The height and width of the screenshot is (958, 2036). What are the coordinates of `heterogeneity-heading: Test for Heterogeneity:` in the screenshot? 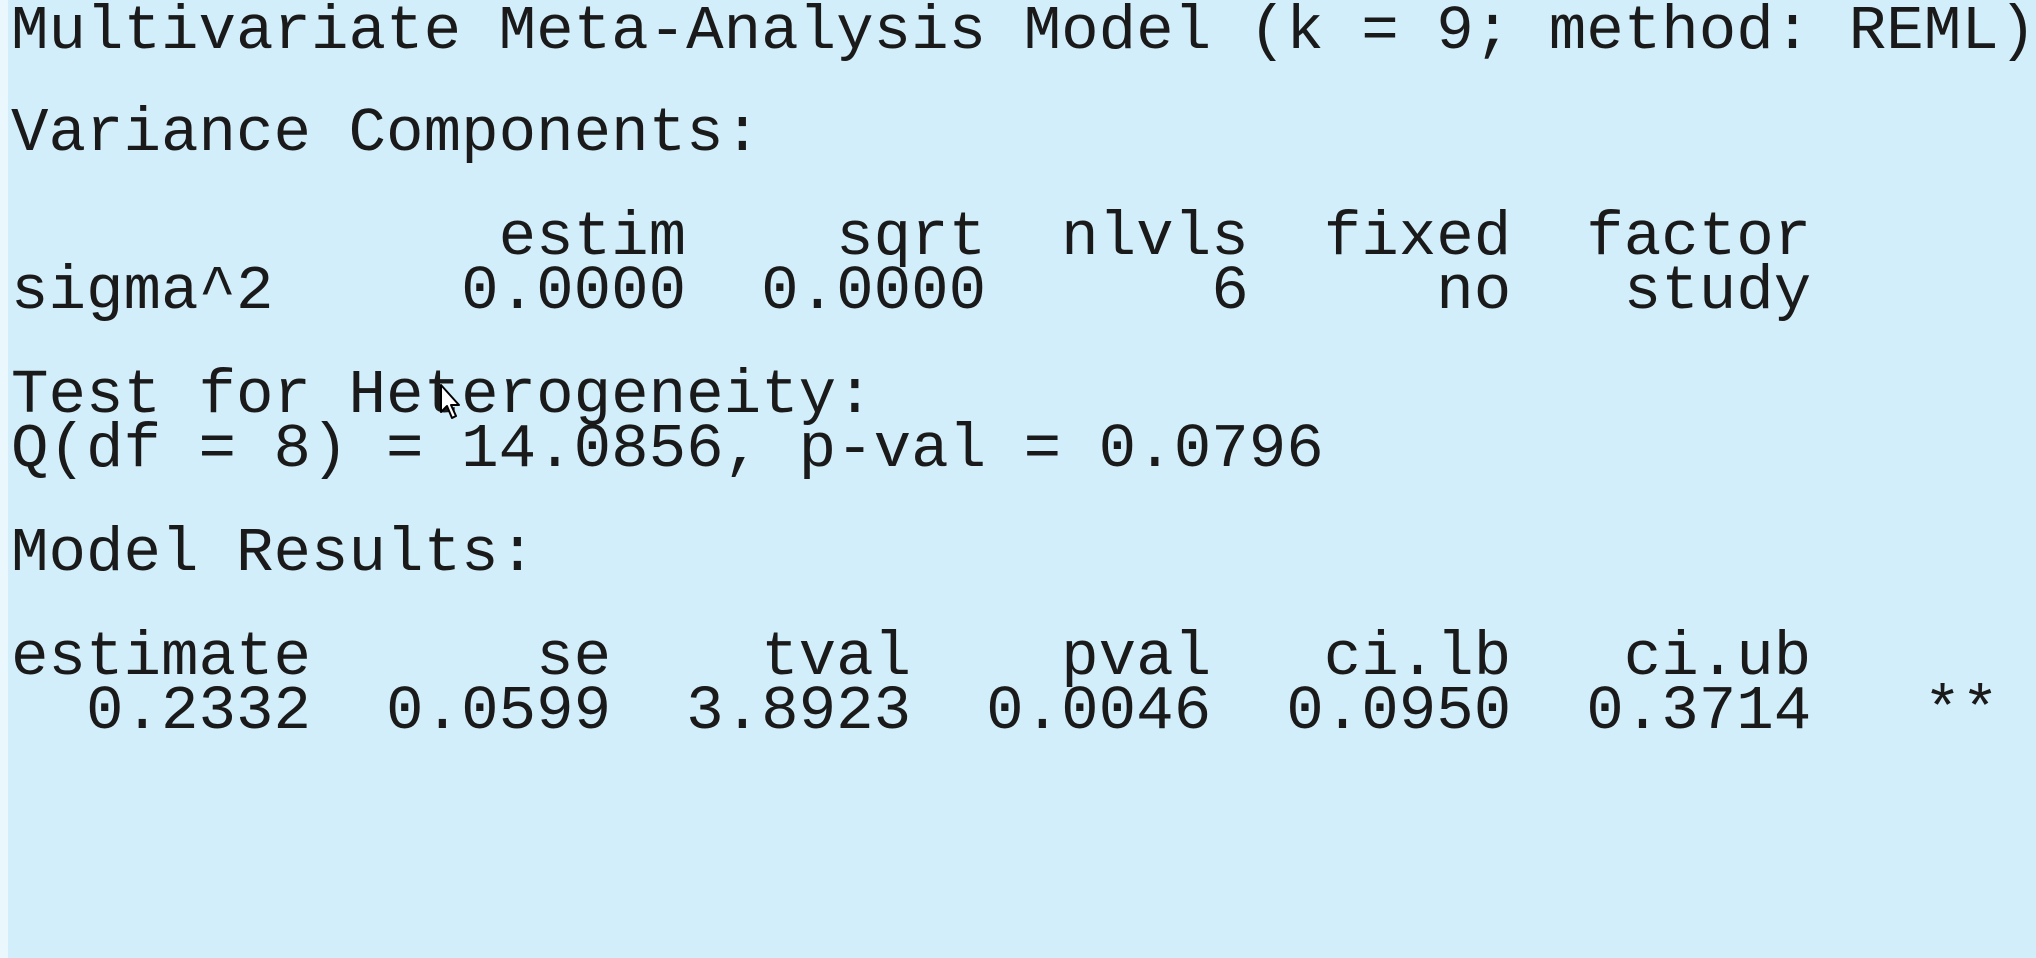 It's located at (442, 395).